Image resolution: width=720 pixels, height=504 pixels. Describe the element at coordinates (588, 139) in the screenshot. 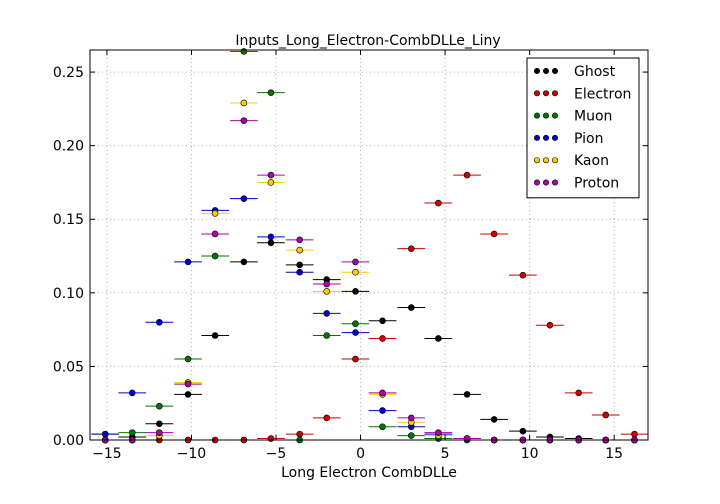

I see `legend-label-pion: Pion` at that location.